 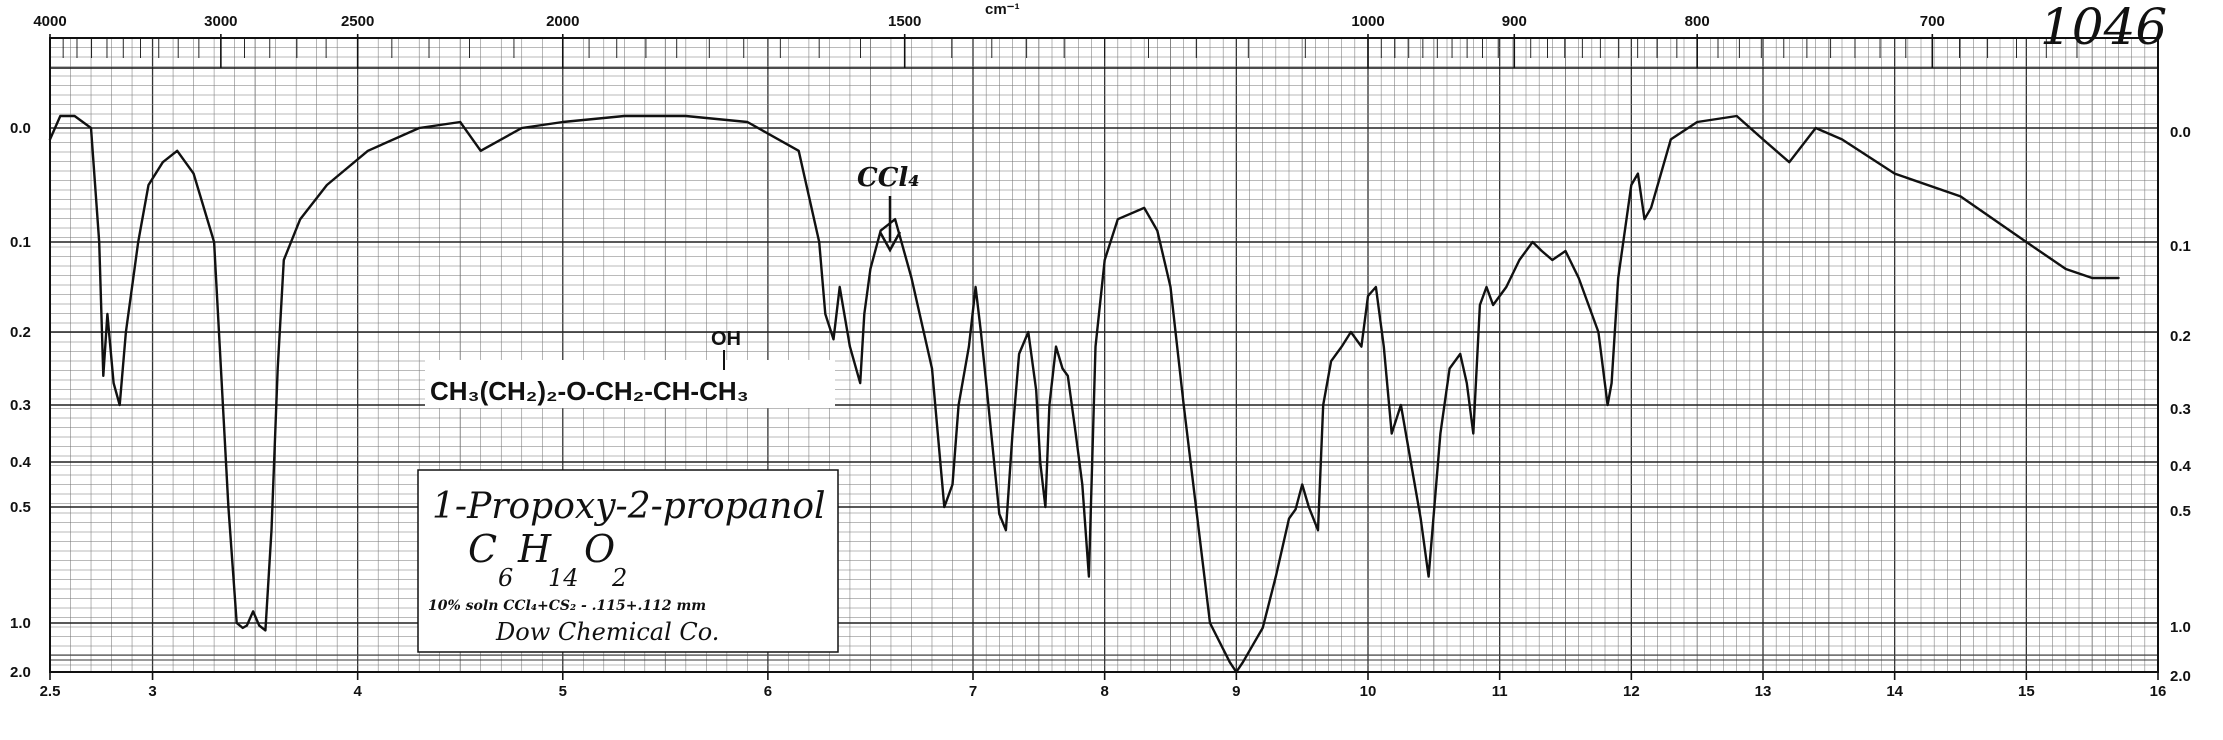 What do you see at coordinates (768, 691) in the screenshot?
I see `bottom-axis-tick-label: 6` at bounding box center [768, 691].